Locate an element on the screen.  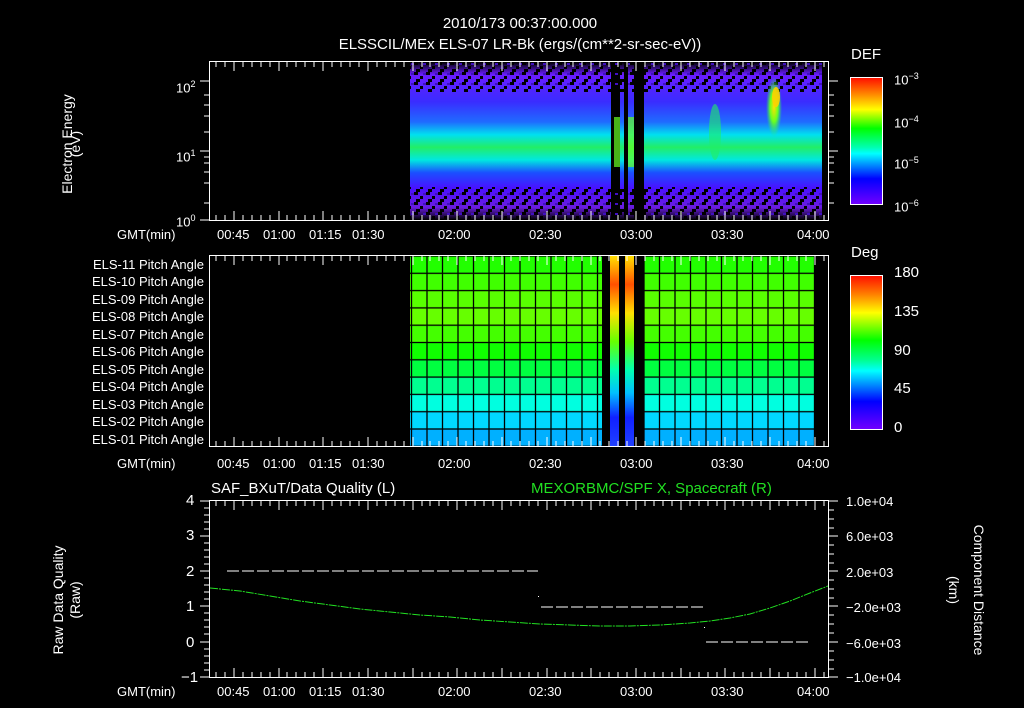
panel3-ylabel-left: Raw Data Quality is located at coordinates (58, 600).